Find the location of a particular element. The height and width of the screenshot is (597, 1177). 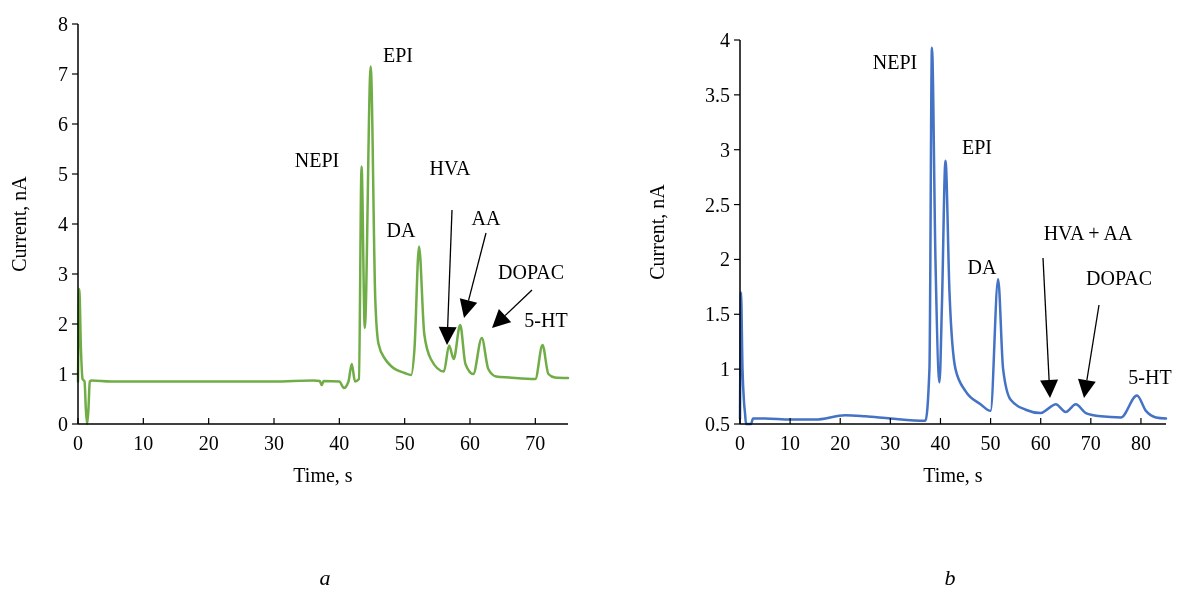

y-tick-label: 0 is located at coordinates (63, 424).